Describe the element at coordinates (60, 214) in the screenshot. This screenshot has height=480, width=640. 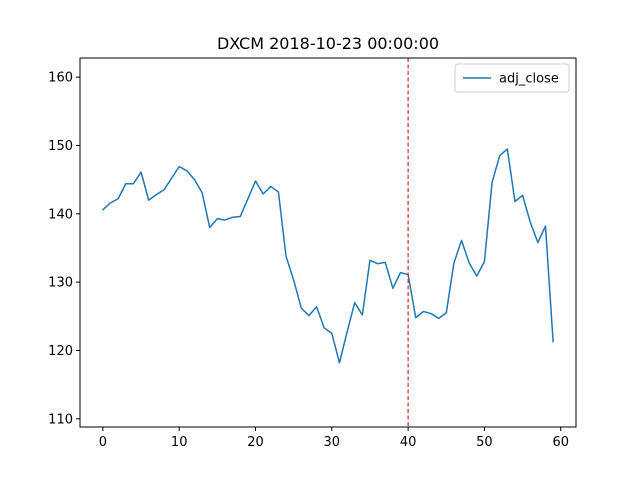
I see `y-tick-label: 140` at that location.